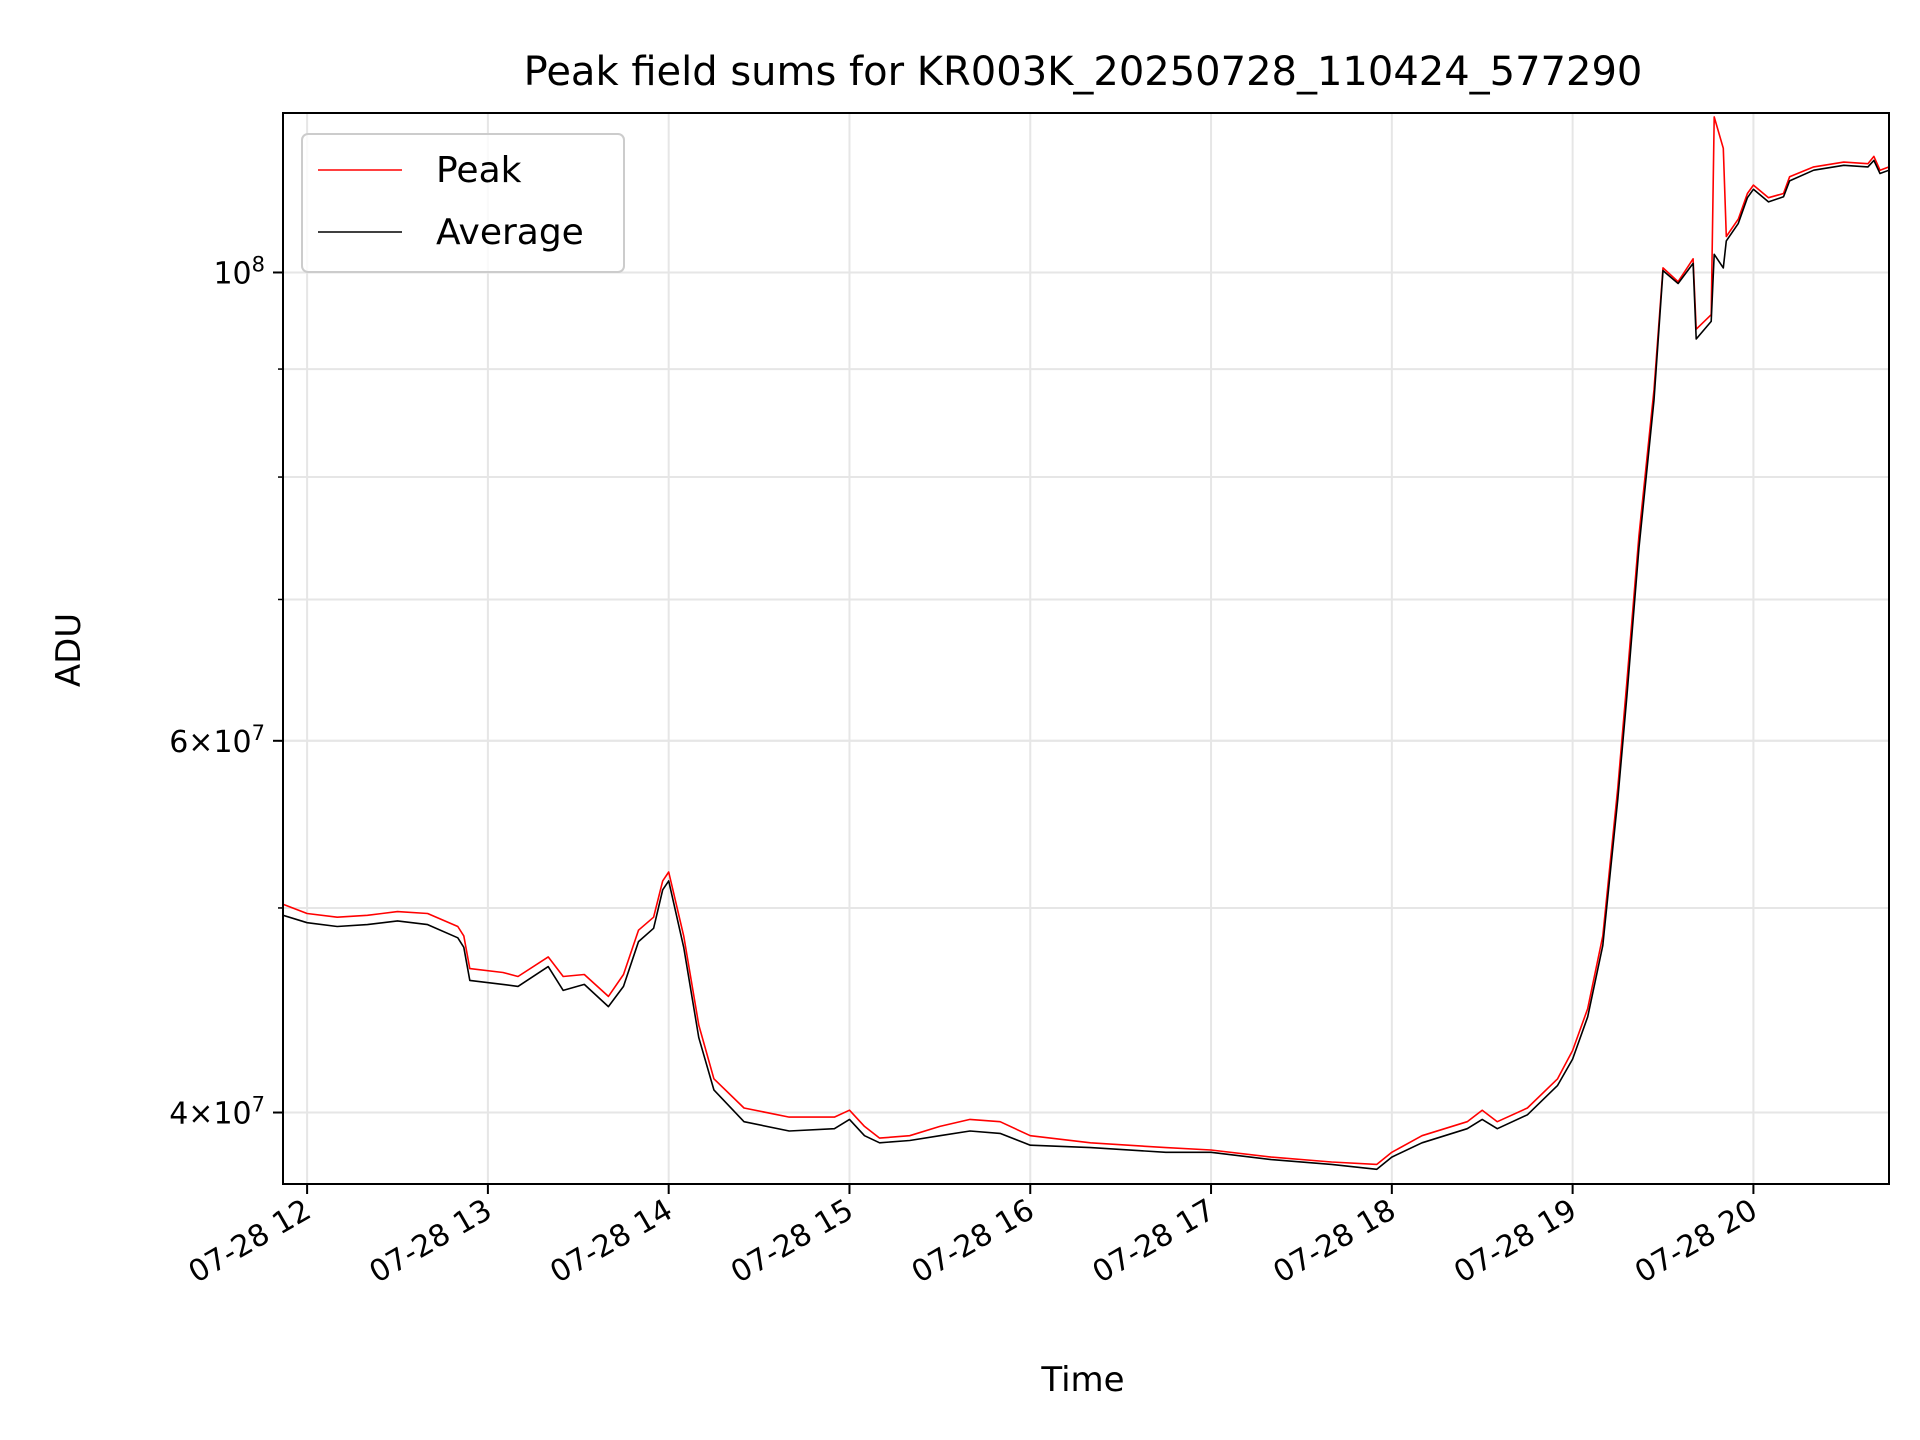 The image size is (1920, 1440). Describe the element at coordinates (479, 170) in the screenshot. I see `legend-label-peak: Peak` at that location.